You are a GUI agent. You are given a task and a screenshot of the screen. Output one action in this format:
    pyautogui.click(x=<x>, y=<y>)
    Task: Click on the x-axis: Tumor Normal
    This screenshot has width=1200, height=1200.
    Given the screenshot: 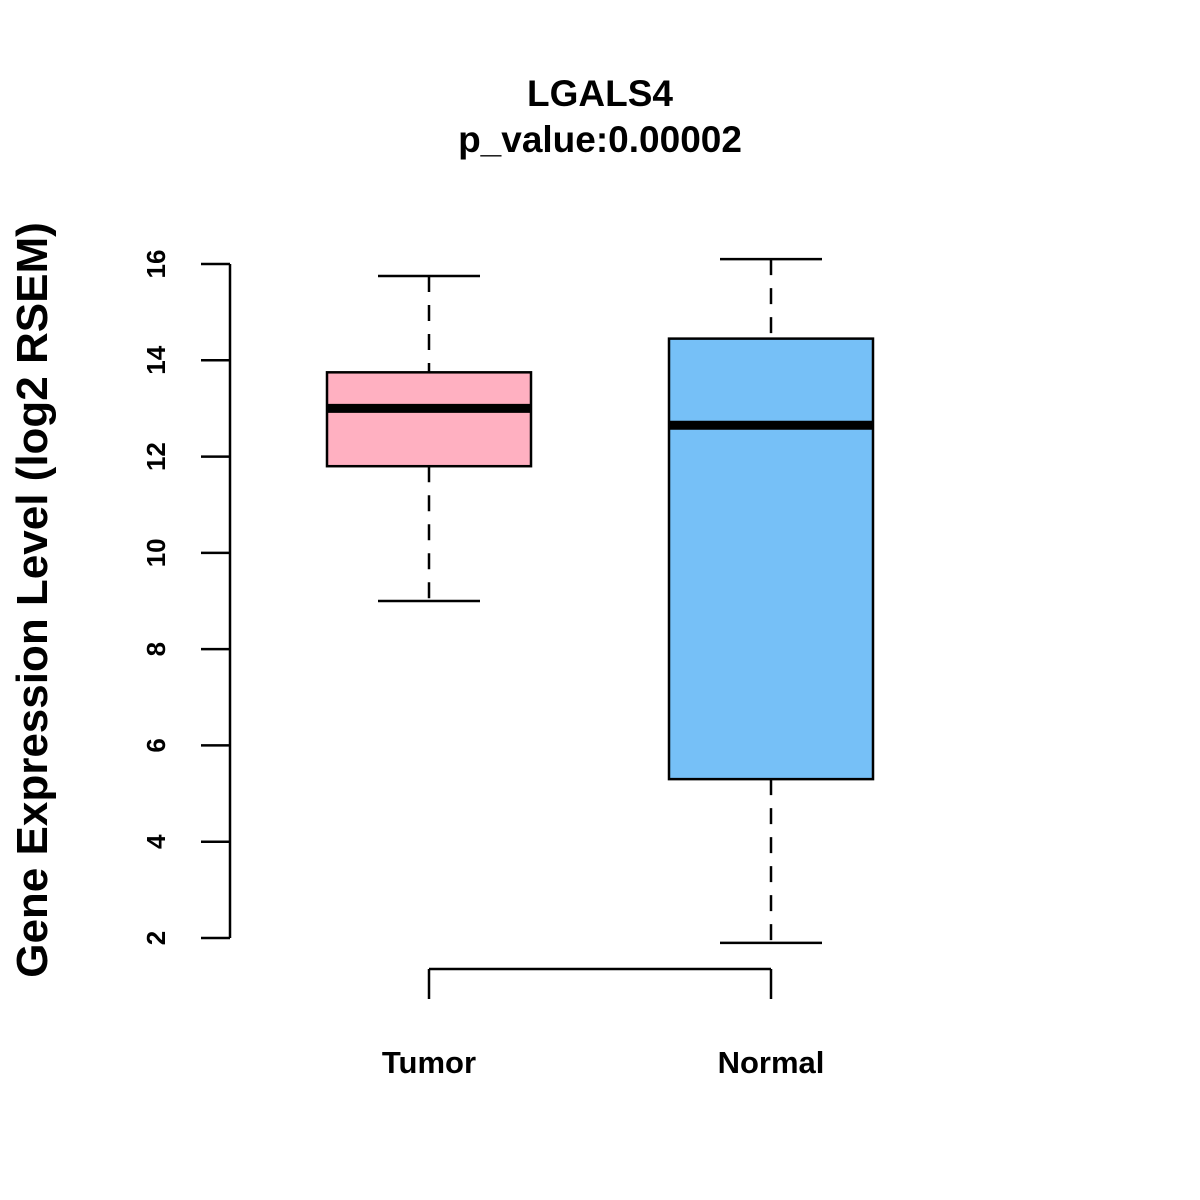 What is the action you would take?
    pyautogui.click(x=603, y=1023)
    